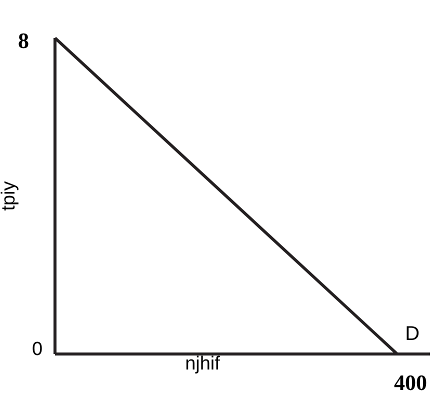  I want to click on series-label: D, so click(412, 334).